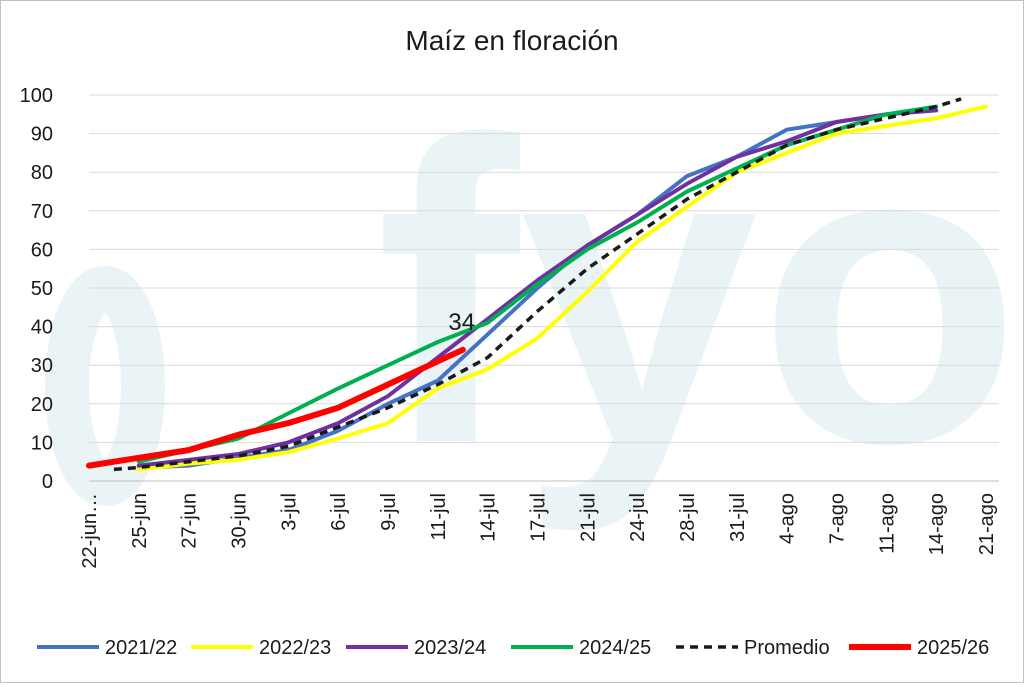 This screenshot has width=1024, height=687. What do you see at coordinates (937, 524) in the screenshot?
I see `x-tick-label: 14-ago` at bounding box center [937, 524].